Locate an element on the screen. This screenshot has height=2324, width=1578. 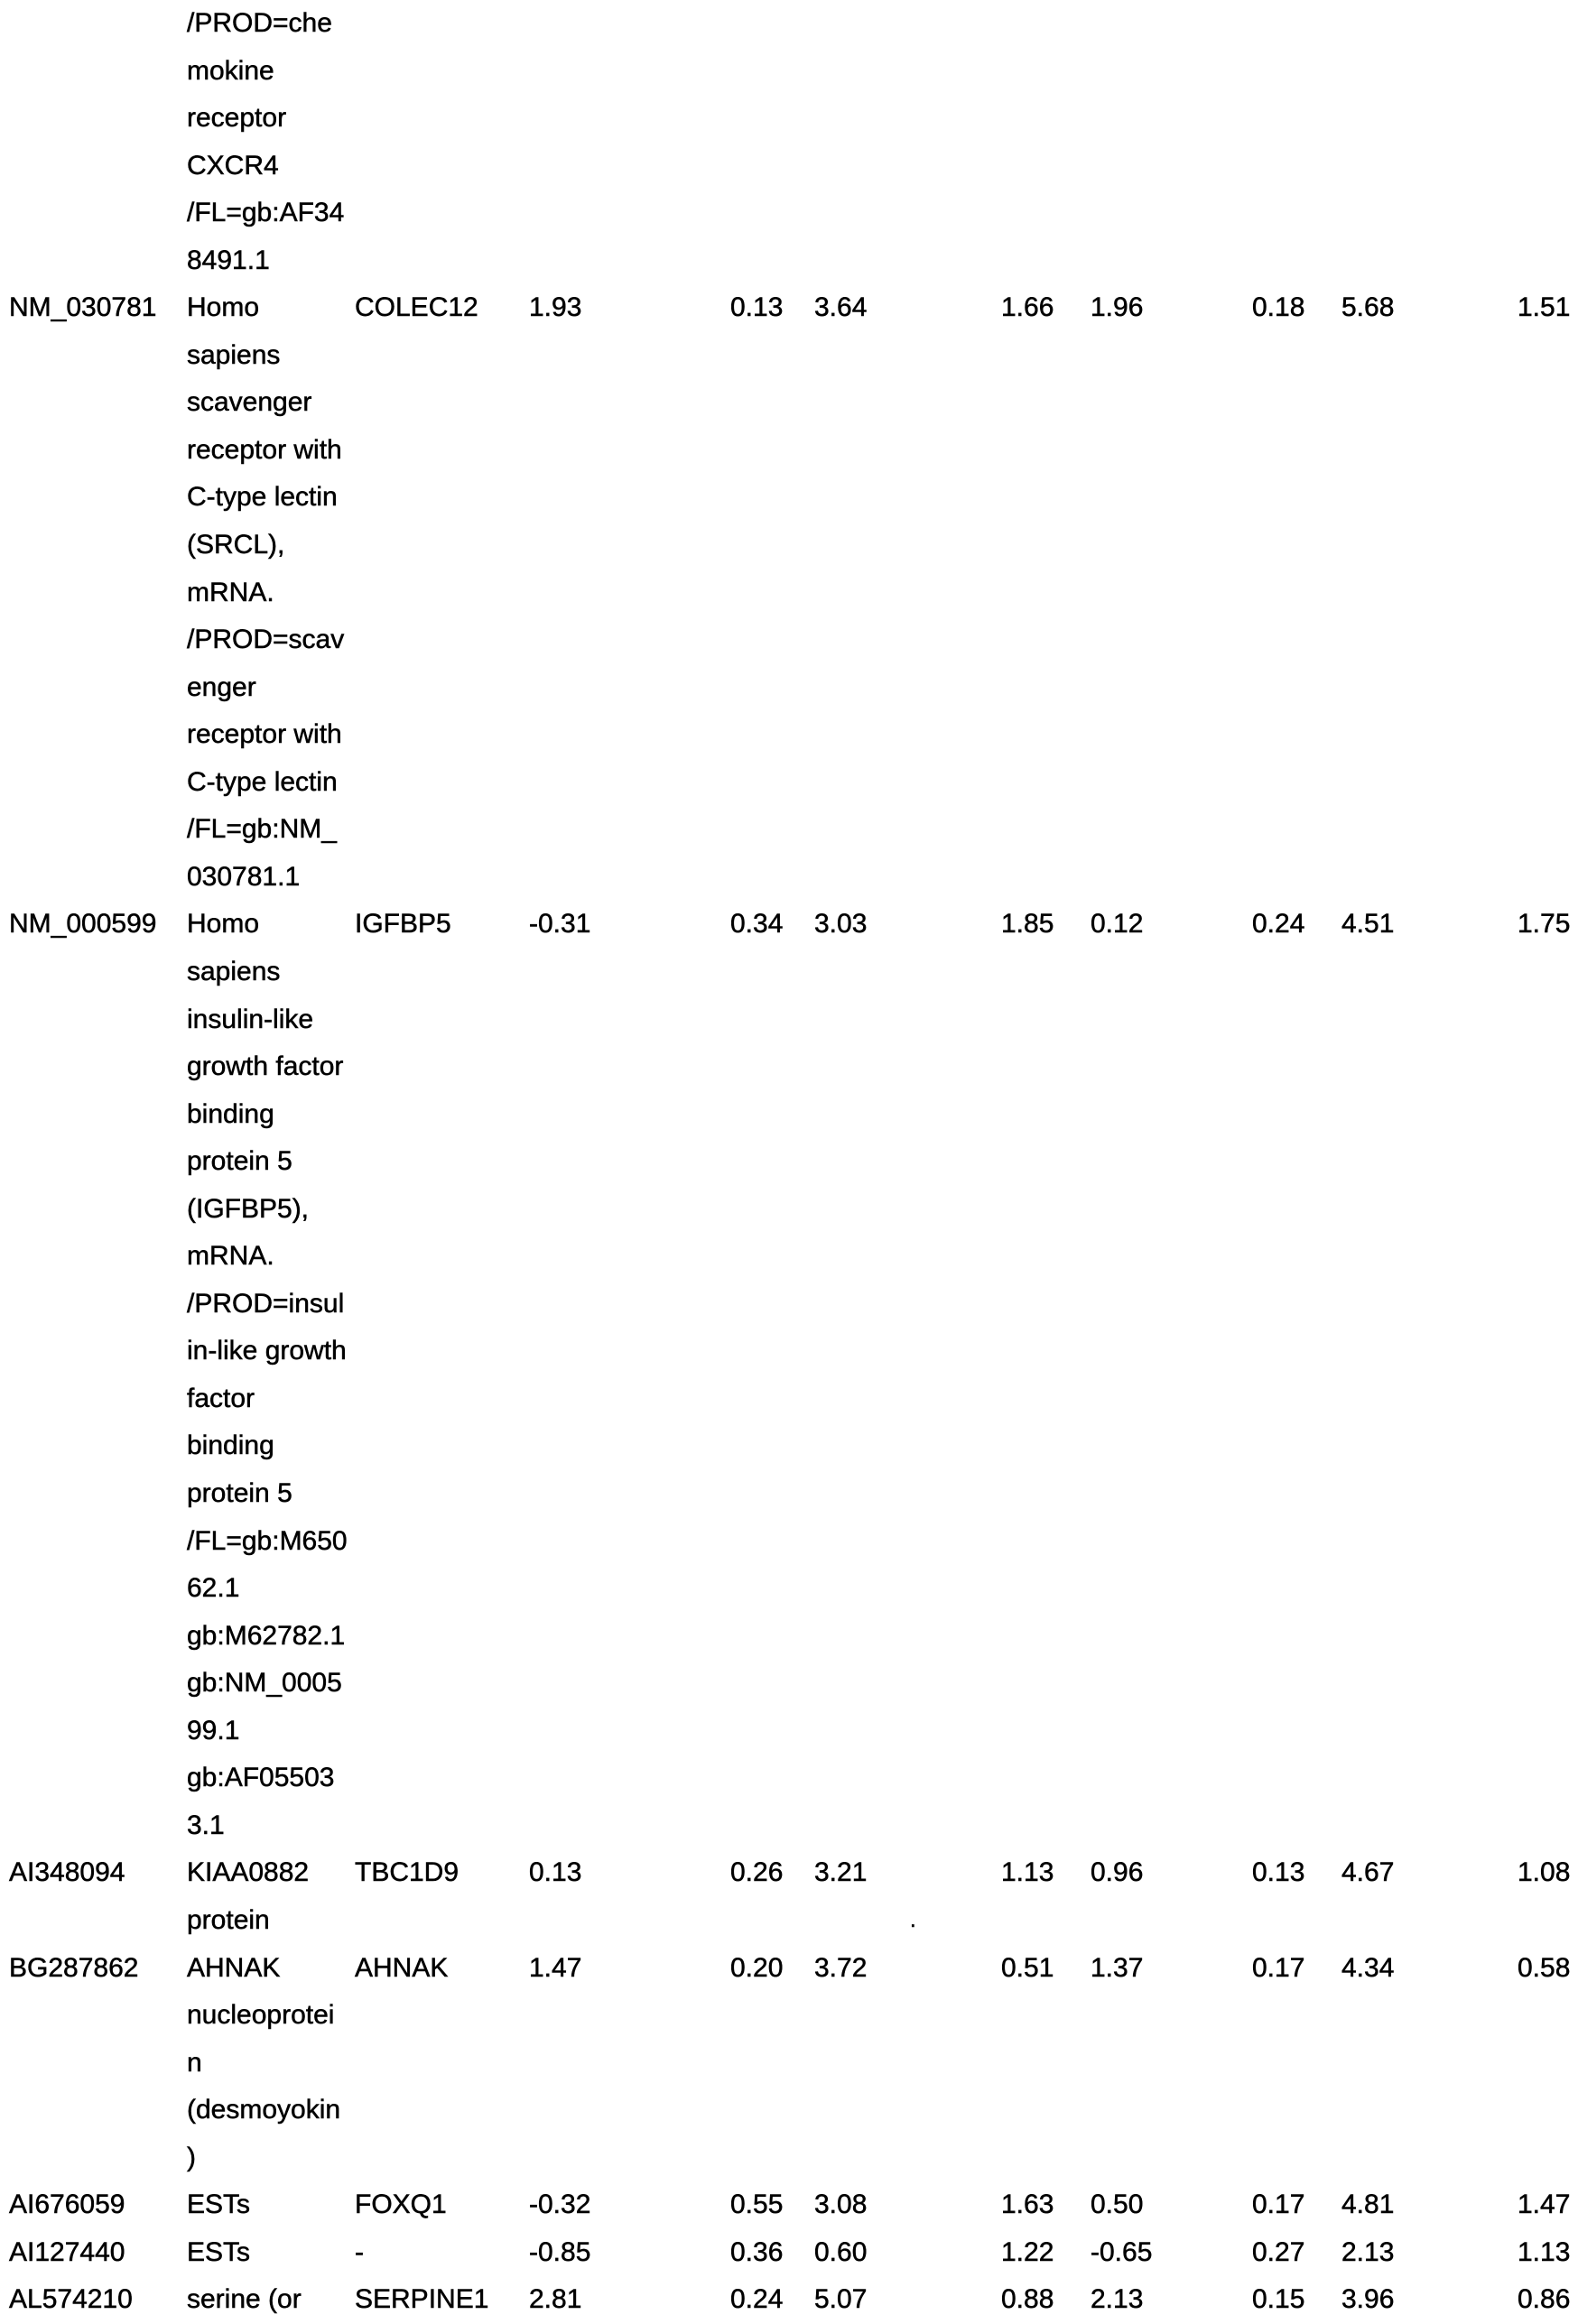
description-cell: KIAA0882 protein is located at coordinates (249, 1897).